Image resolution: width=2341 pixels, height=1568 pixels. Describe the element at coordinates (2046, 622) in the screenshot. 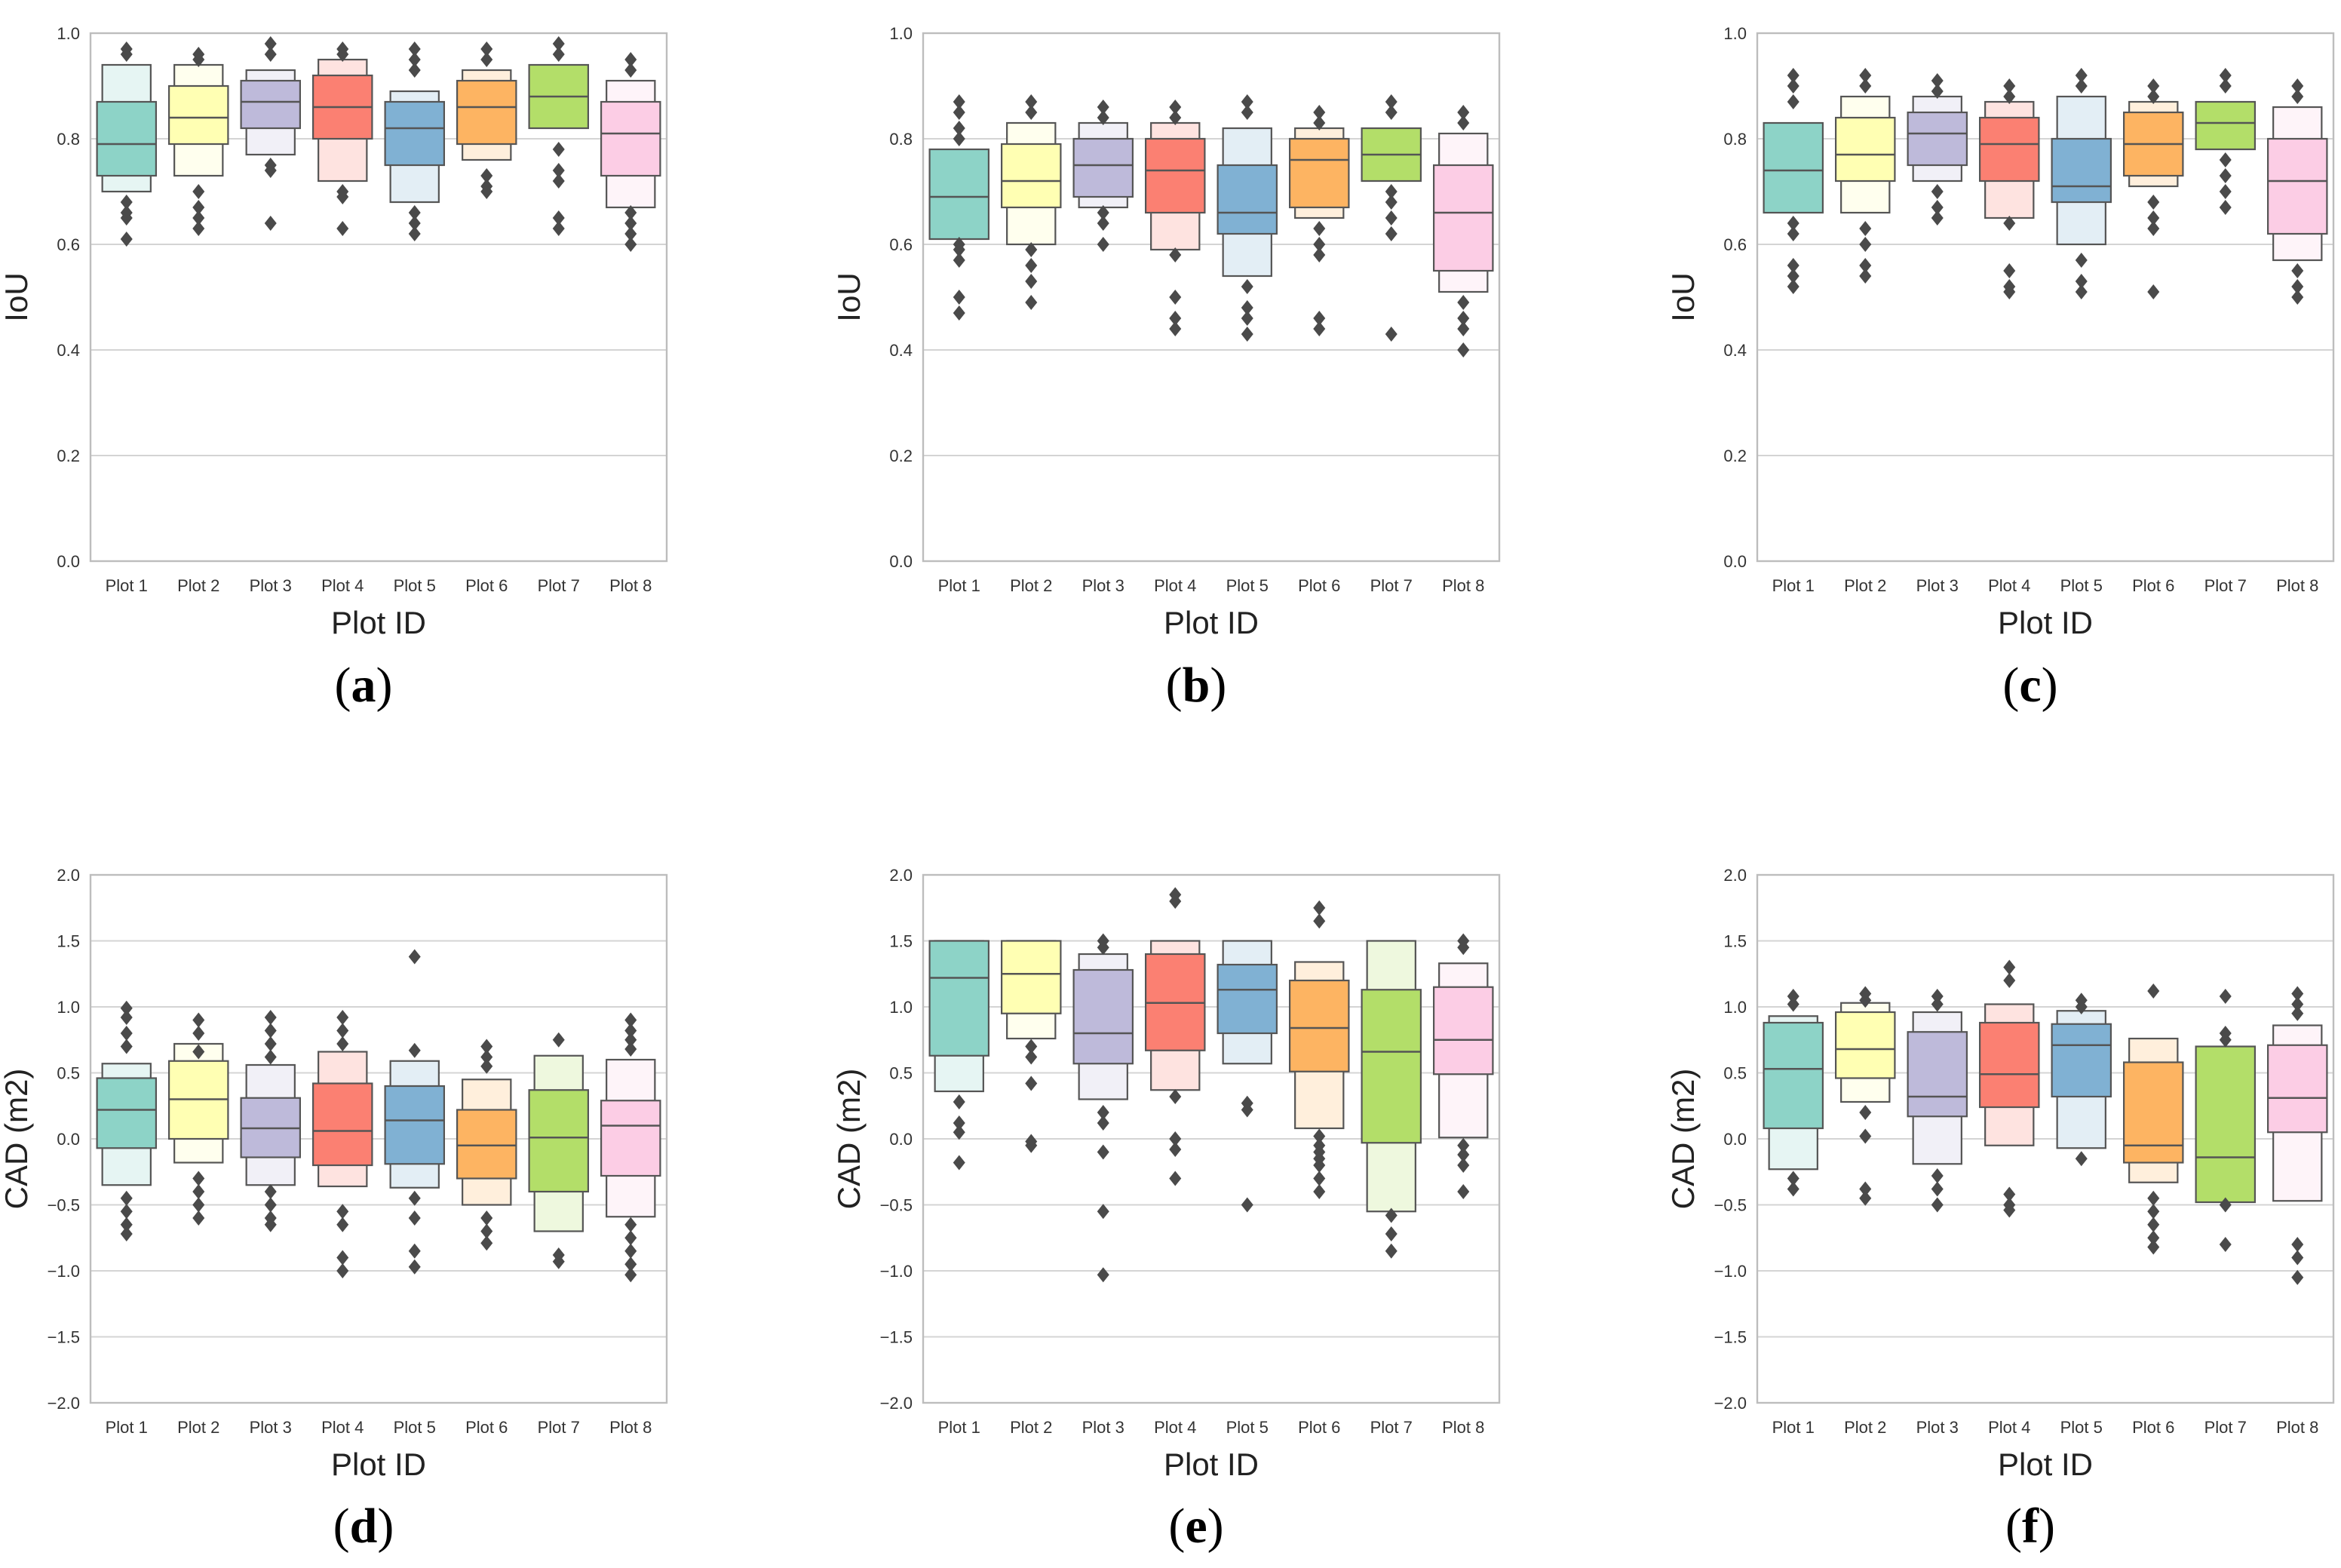

I see `x-axis-title: Plot ID` at that location.